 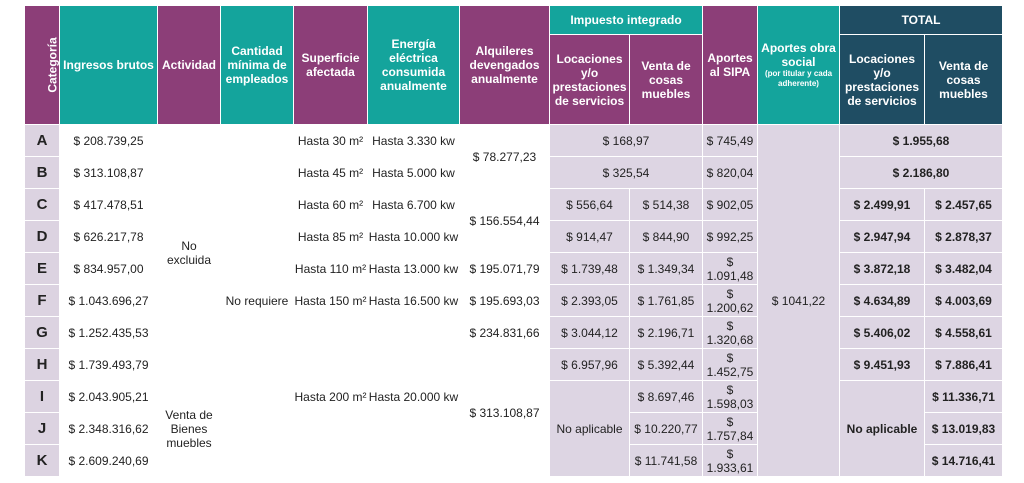 I want to click on header-impuesto-integrado: Impuesto integrado, so click(x=626, y=20).